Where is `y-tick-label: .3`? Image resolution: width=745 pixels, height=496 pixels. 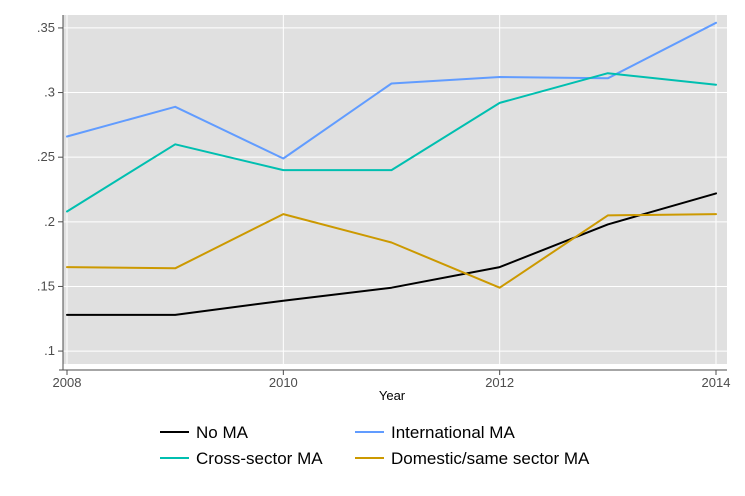 y-tick-label: .3 is located at coordinates (49, 92).